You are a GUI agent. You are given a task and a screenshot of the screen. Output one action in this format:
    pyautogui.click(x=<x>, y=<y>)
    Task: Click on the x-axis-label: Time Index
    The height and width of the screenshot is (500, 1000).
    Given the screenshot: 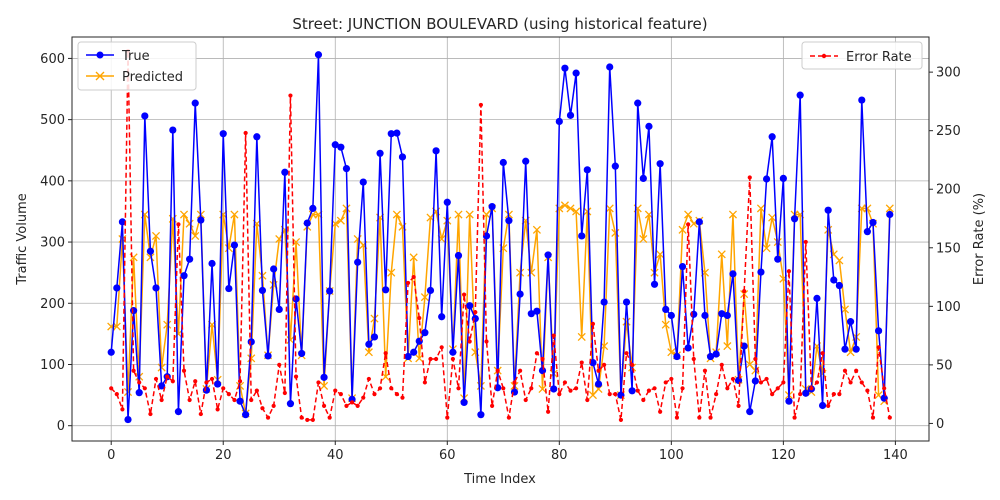 What is the action you would take?
    pyautogui.click(x=499, y=479)
    